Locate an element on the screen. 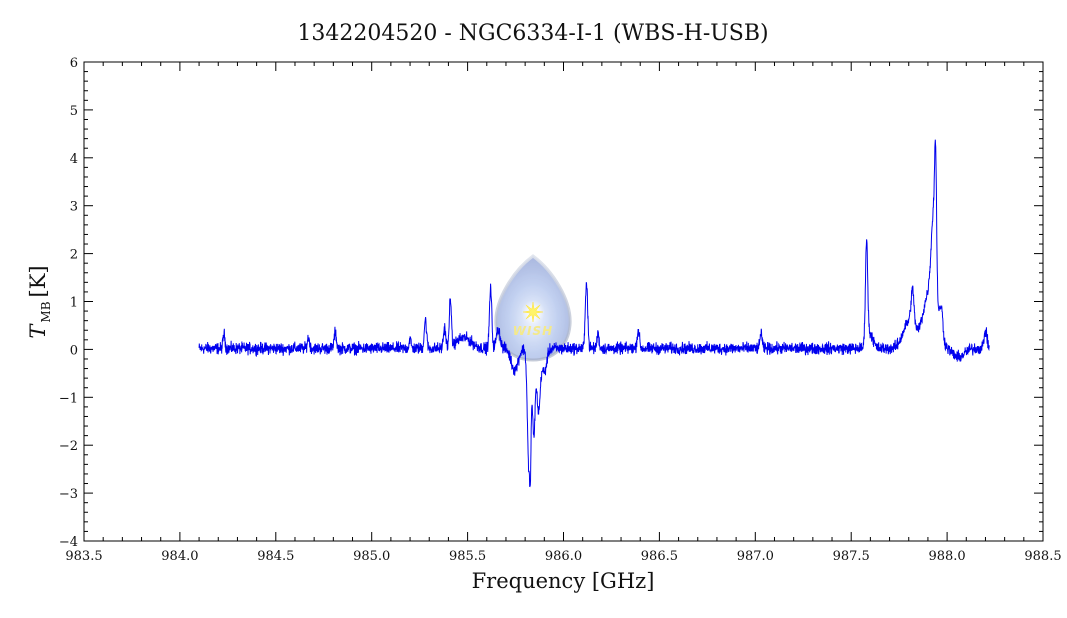  y-tick-label: 5 is located at coordinates (74, 111).